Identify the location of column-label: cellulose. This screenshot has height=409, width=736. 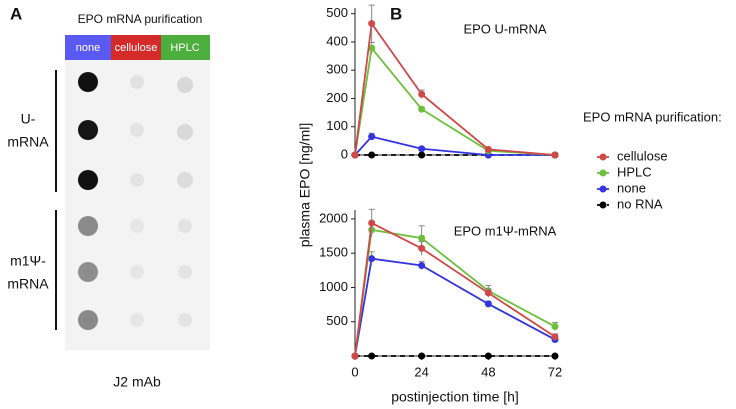
(136, 48).